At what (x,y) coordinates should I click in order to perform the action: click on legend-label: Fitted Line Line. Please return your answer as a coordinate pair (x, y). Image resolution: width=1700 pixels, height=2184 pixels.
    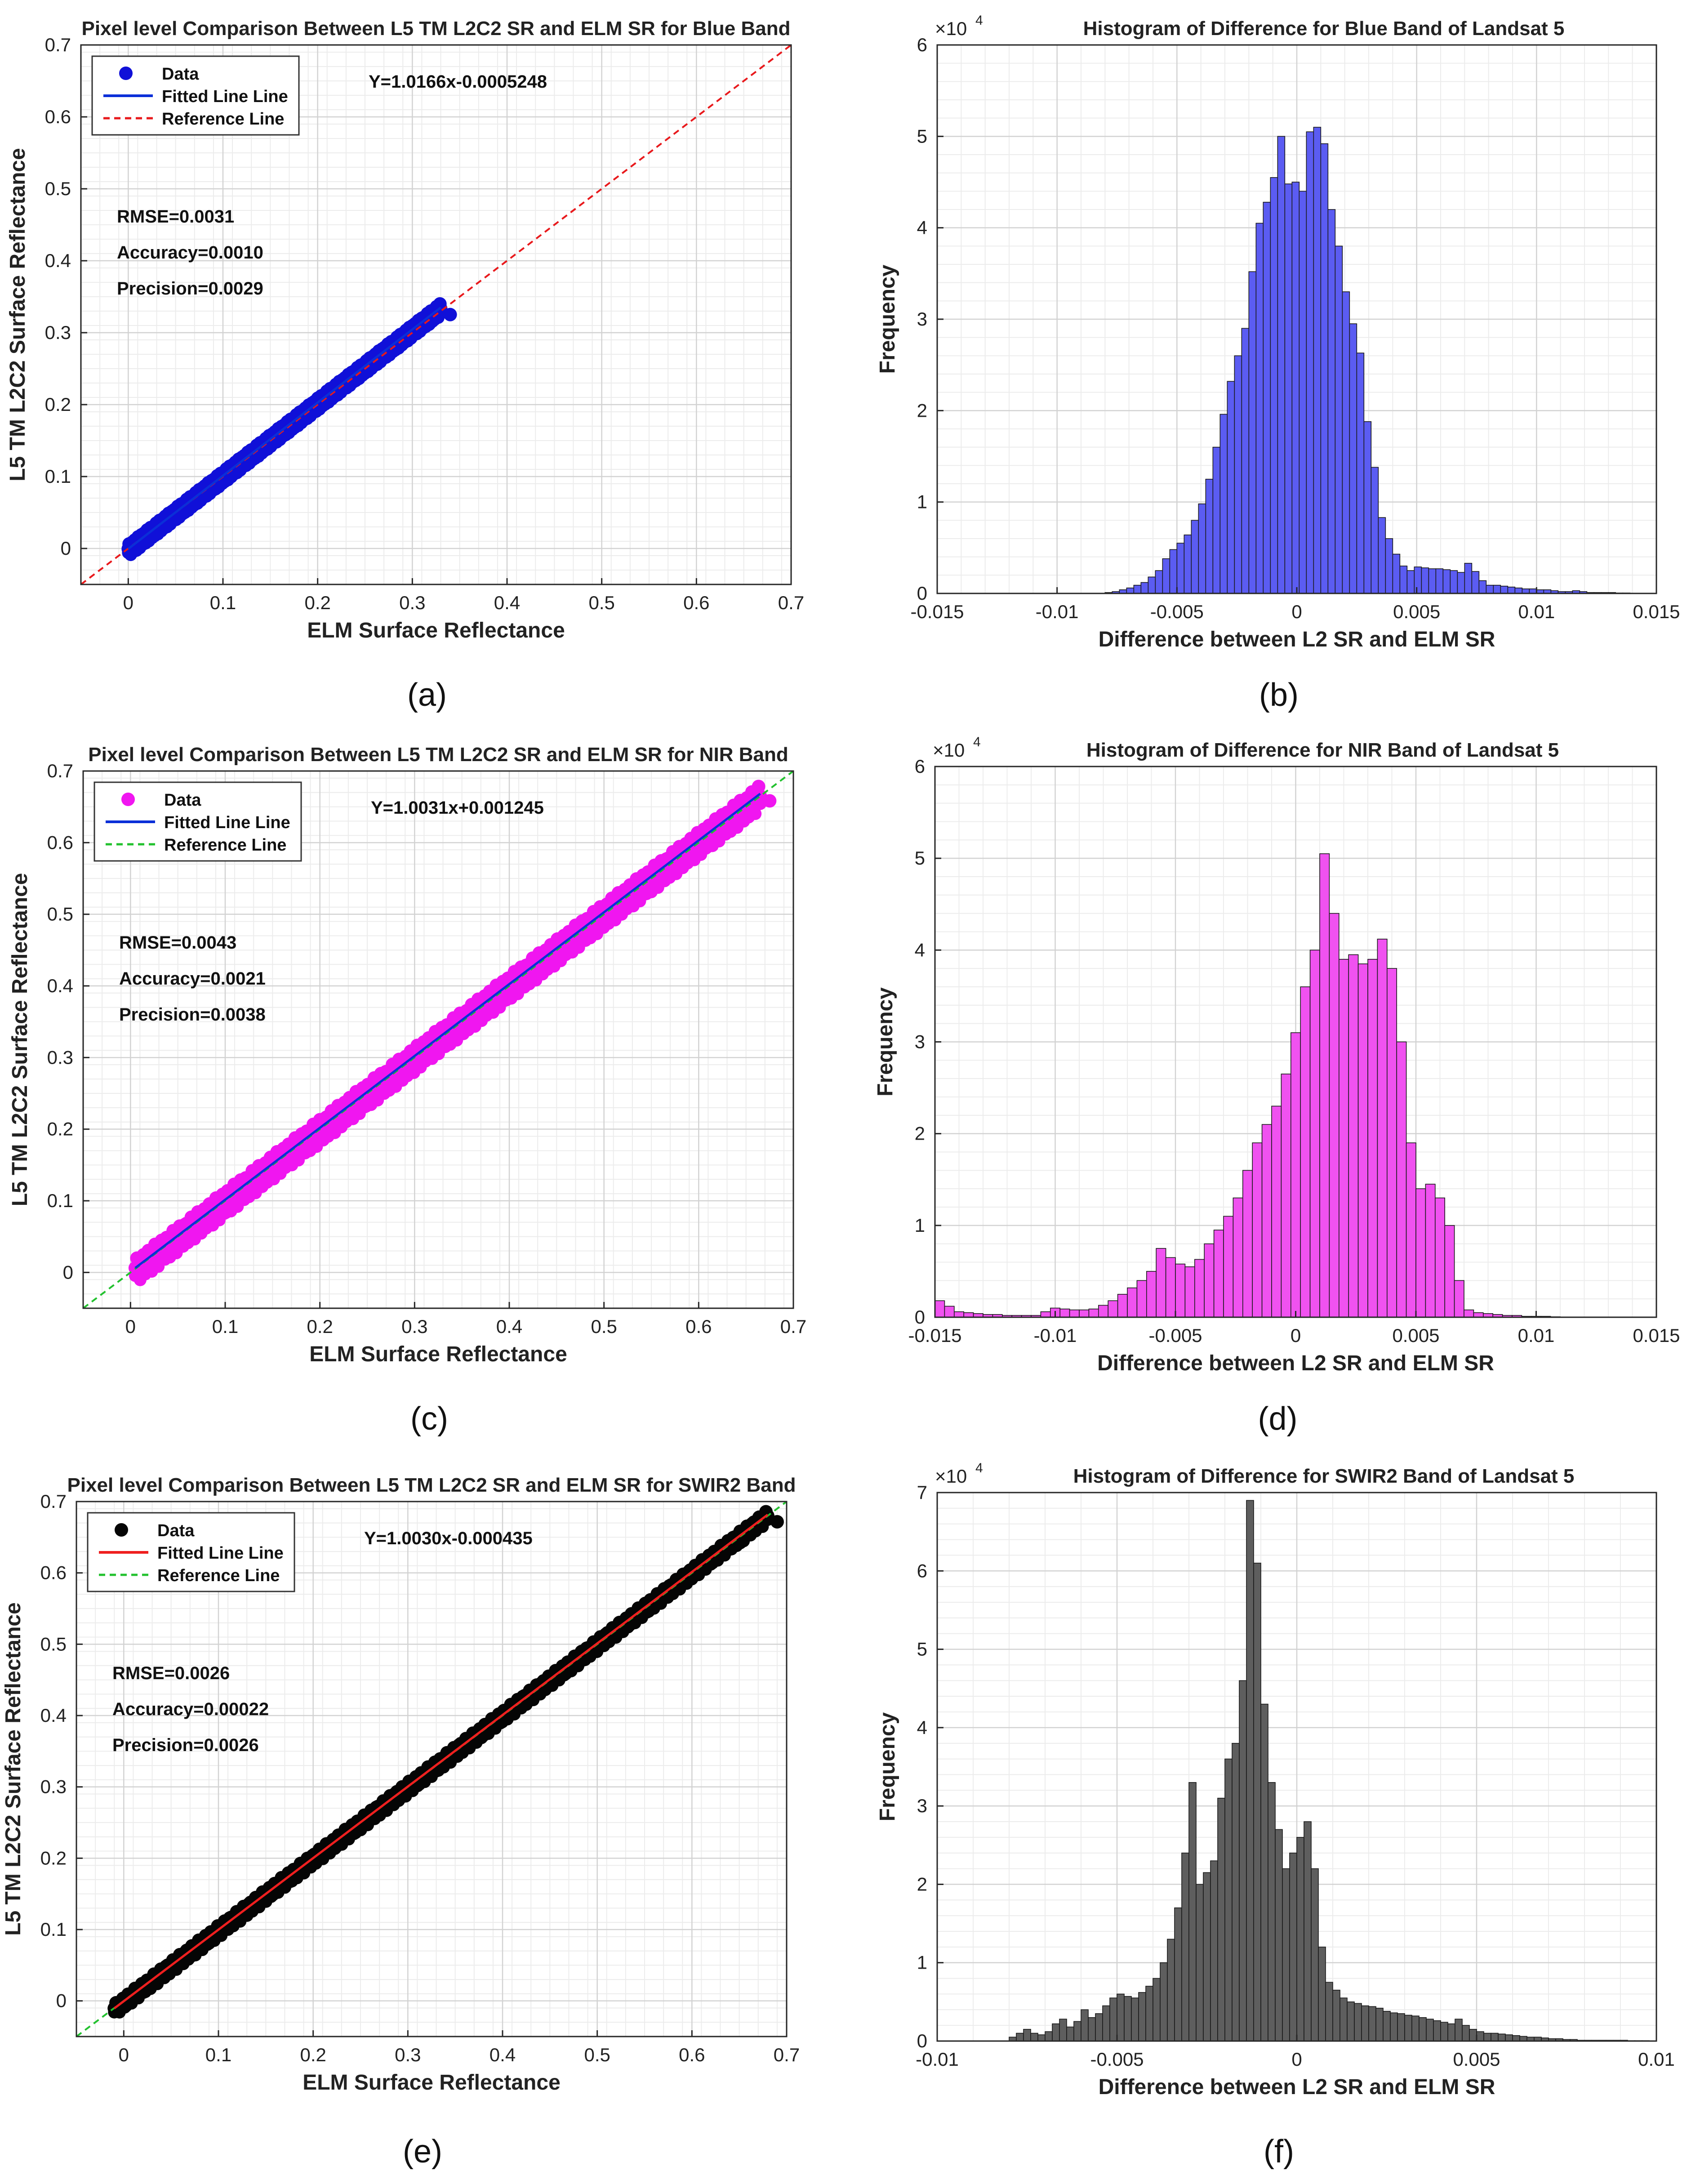
    Looking at the image, I should click on (227, 823).